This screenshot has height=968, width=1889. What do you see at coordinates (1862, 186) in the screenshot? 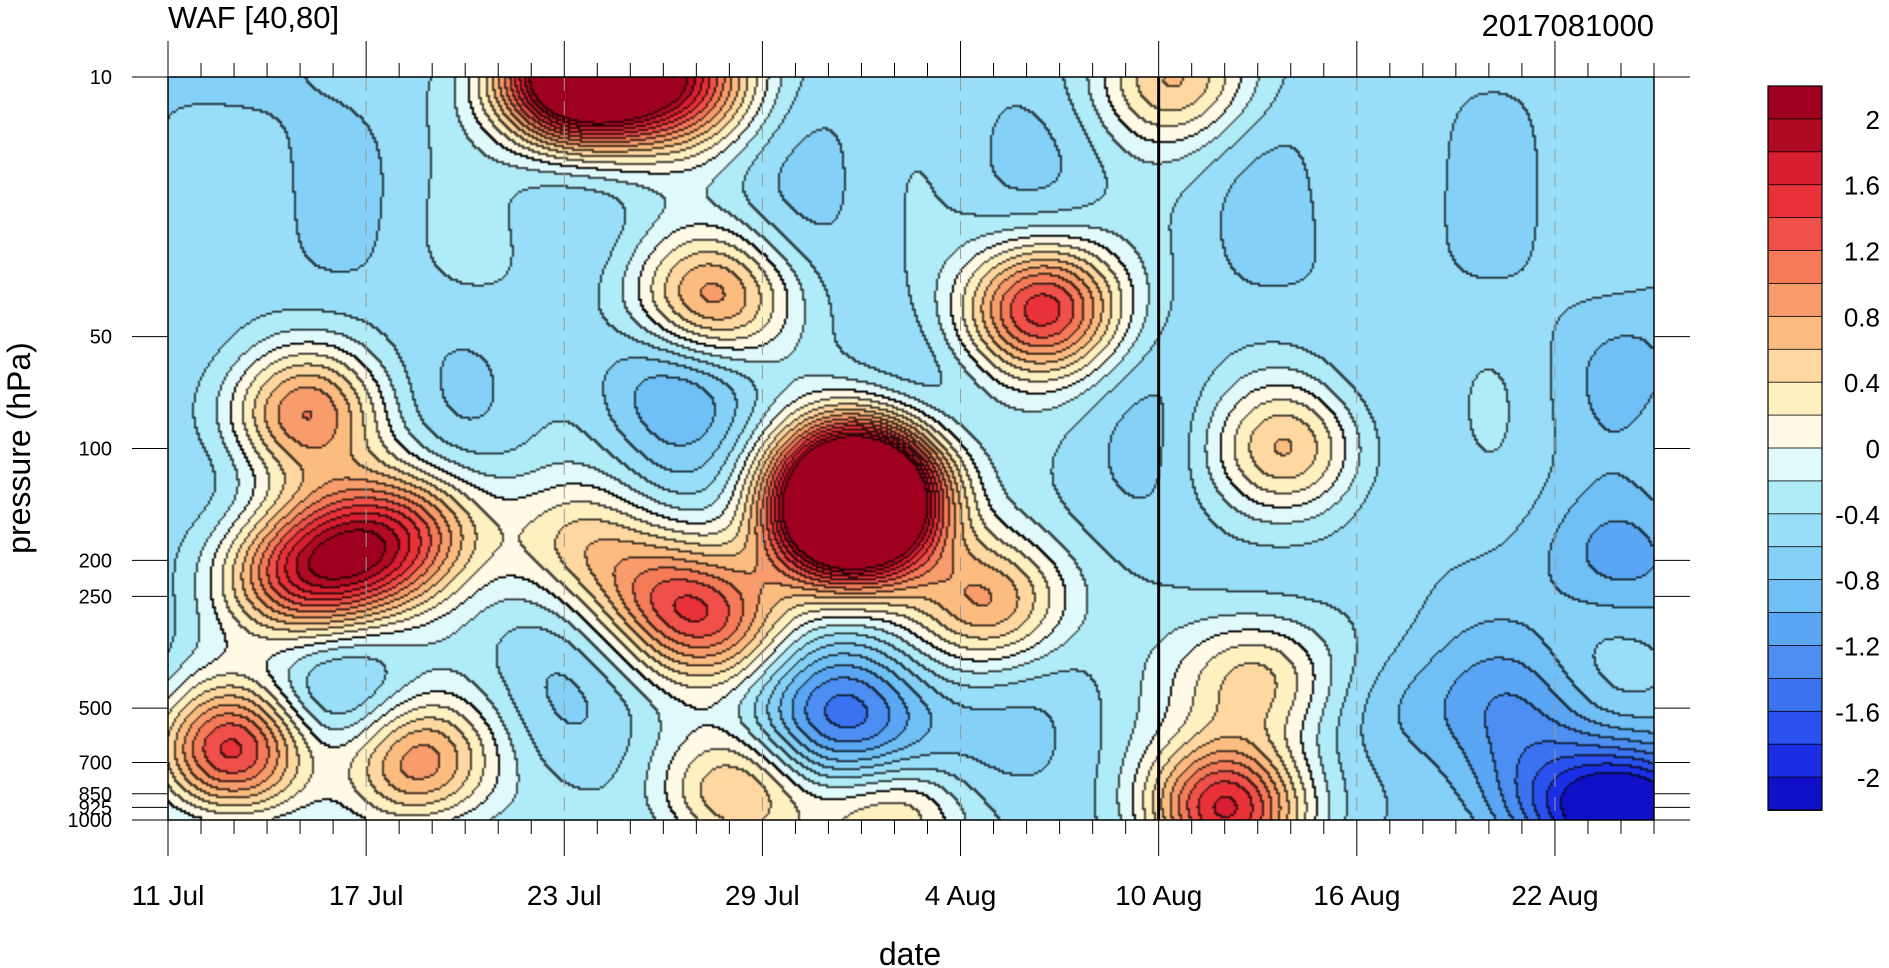
I see `colorbar-label: 1.6` at bounding box center [1862, 186].